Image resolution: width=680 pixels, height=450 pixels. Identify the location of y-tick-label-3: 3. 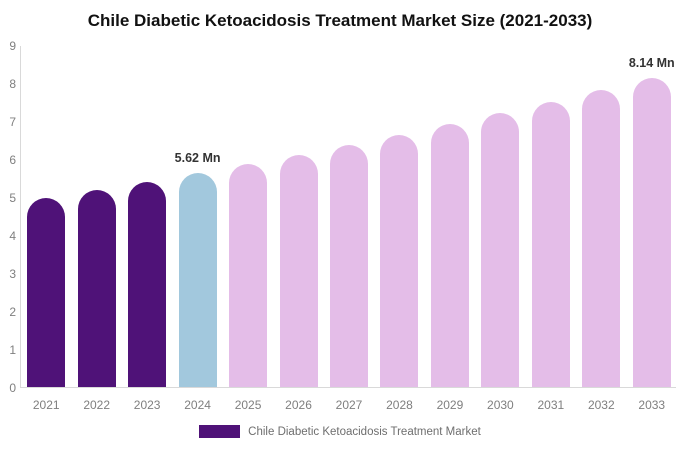
(12, 274).